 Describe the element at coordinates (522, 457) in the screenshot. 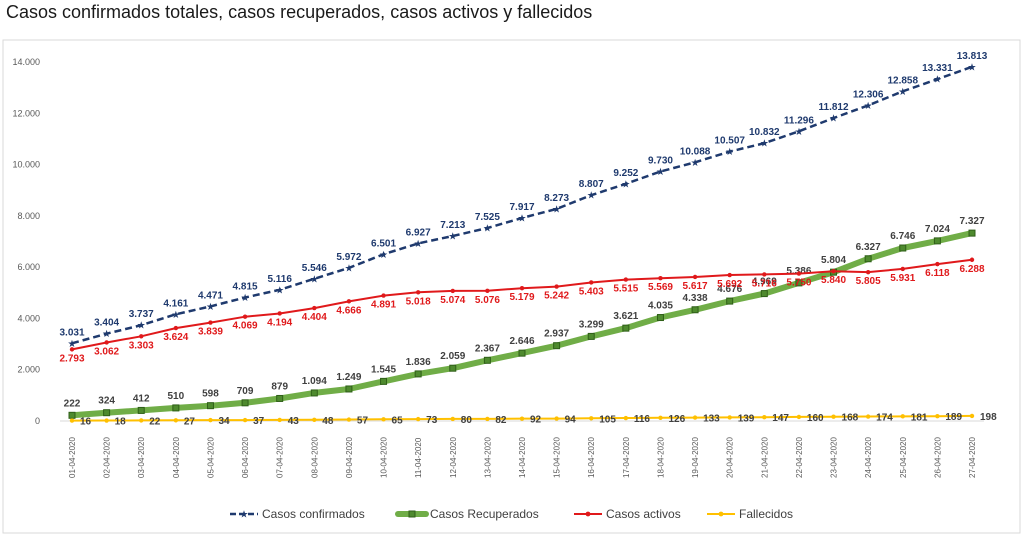

I see `x-tick-label: 14-04-2020` at that location.